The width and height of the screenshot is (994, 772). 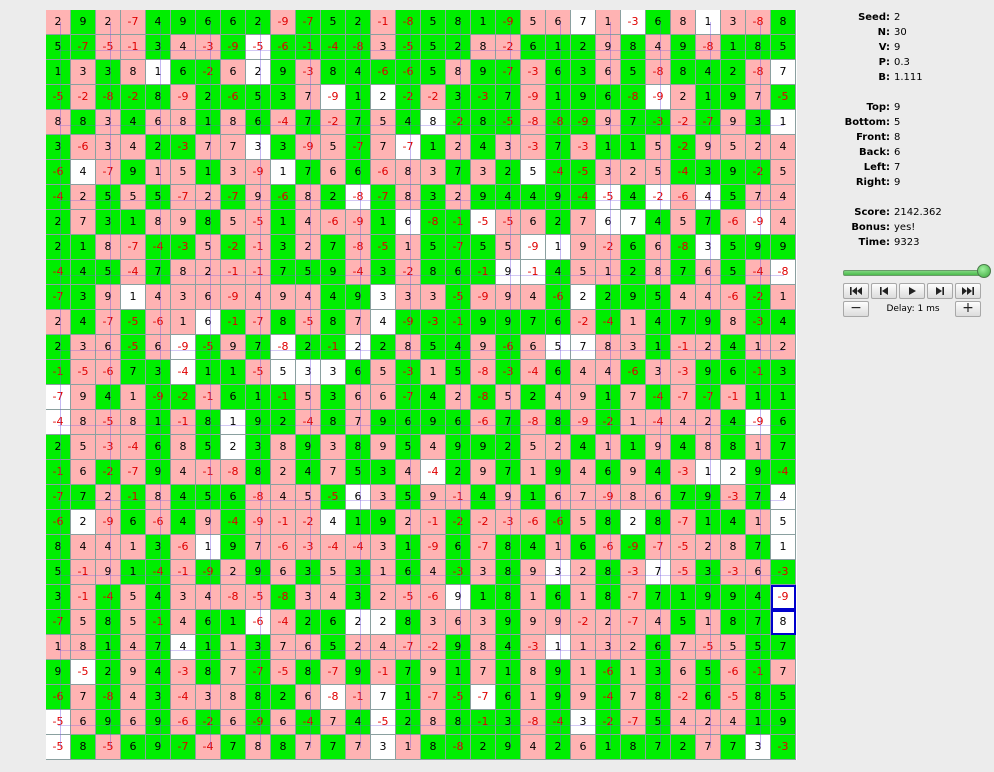 I want to click on grid-cell: -6, so click(x=383, y=72).